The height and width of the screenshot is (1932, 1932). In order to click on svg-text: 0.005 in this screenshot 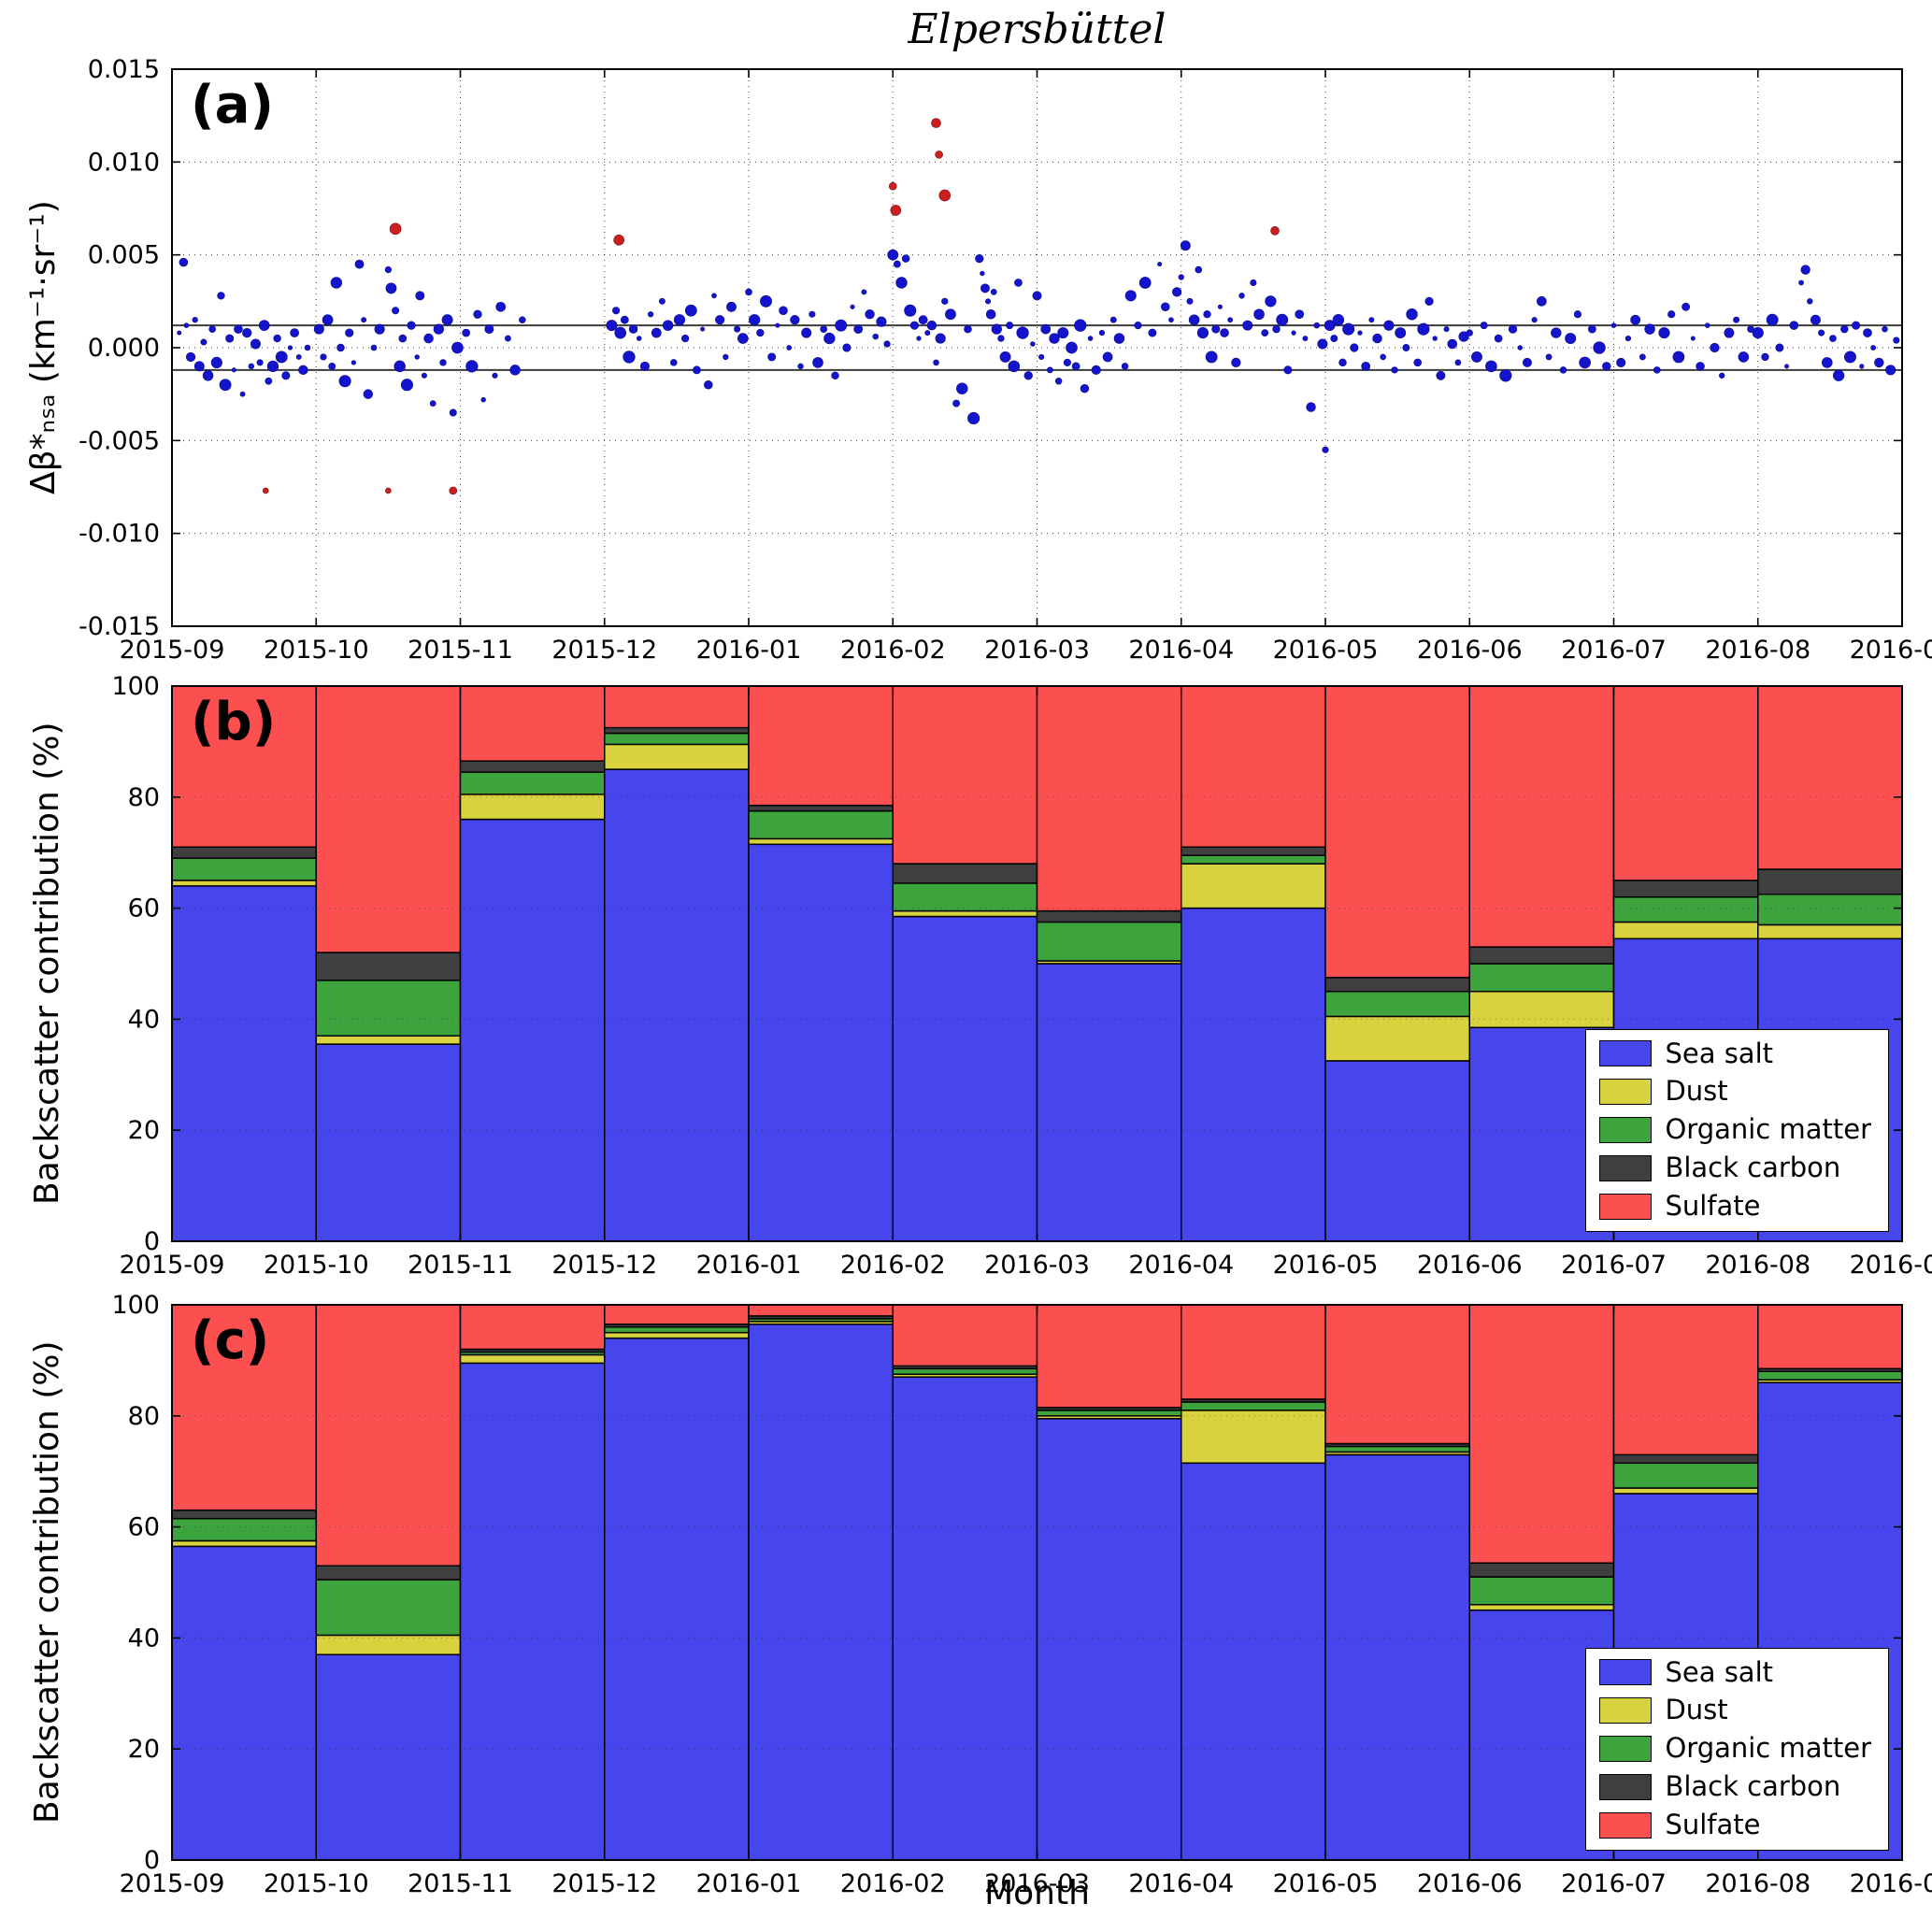, I will do `click(124, 255)`.